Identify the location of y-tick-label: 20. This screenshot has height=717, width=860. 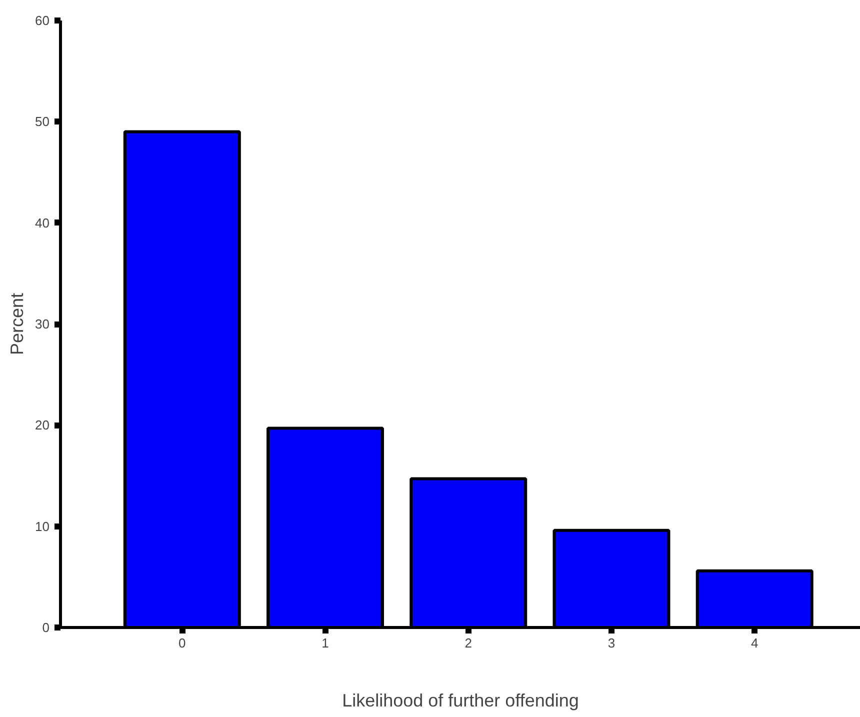
(42, 425).